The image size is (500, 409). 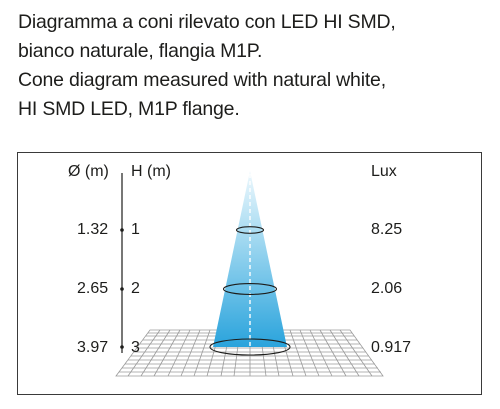 I want to click on diameter-value-2: 2.65, so click(x=93, y=288).